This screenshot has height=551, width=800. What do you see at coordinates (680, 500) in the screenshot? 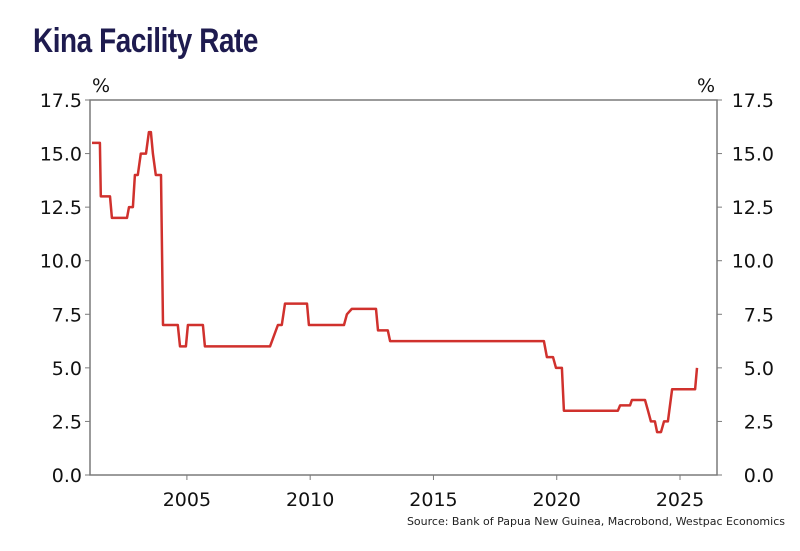
I see `x-tick-label: 2025` at bounding box center [680, 500].